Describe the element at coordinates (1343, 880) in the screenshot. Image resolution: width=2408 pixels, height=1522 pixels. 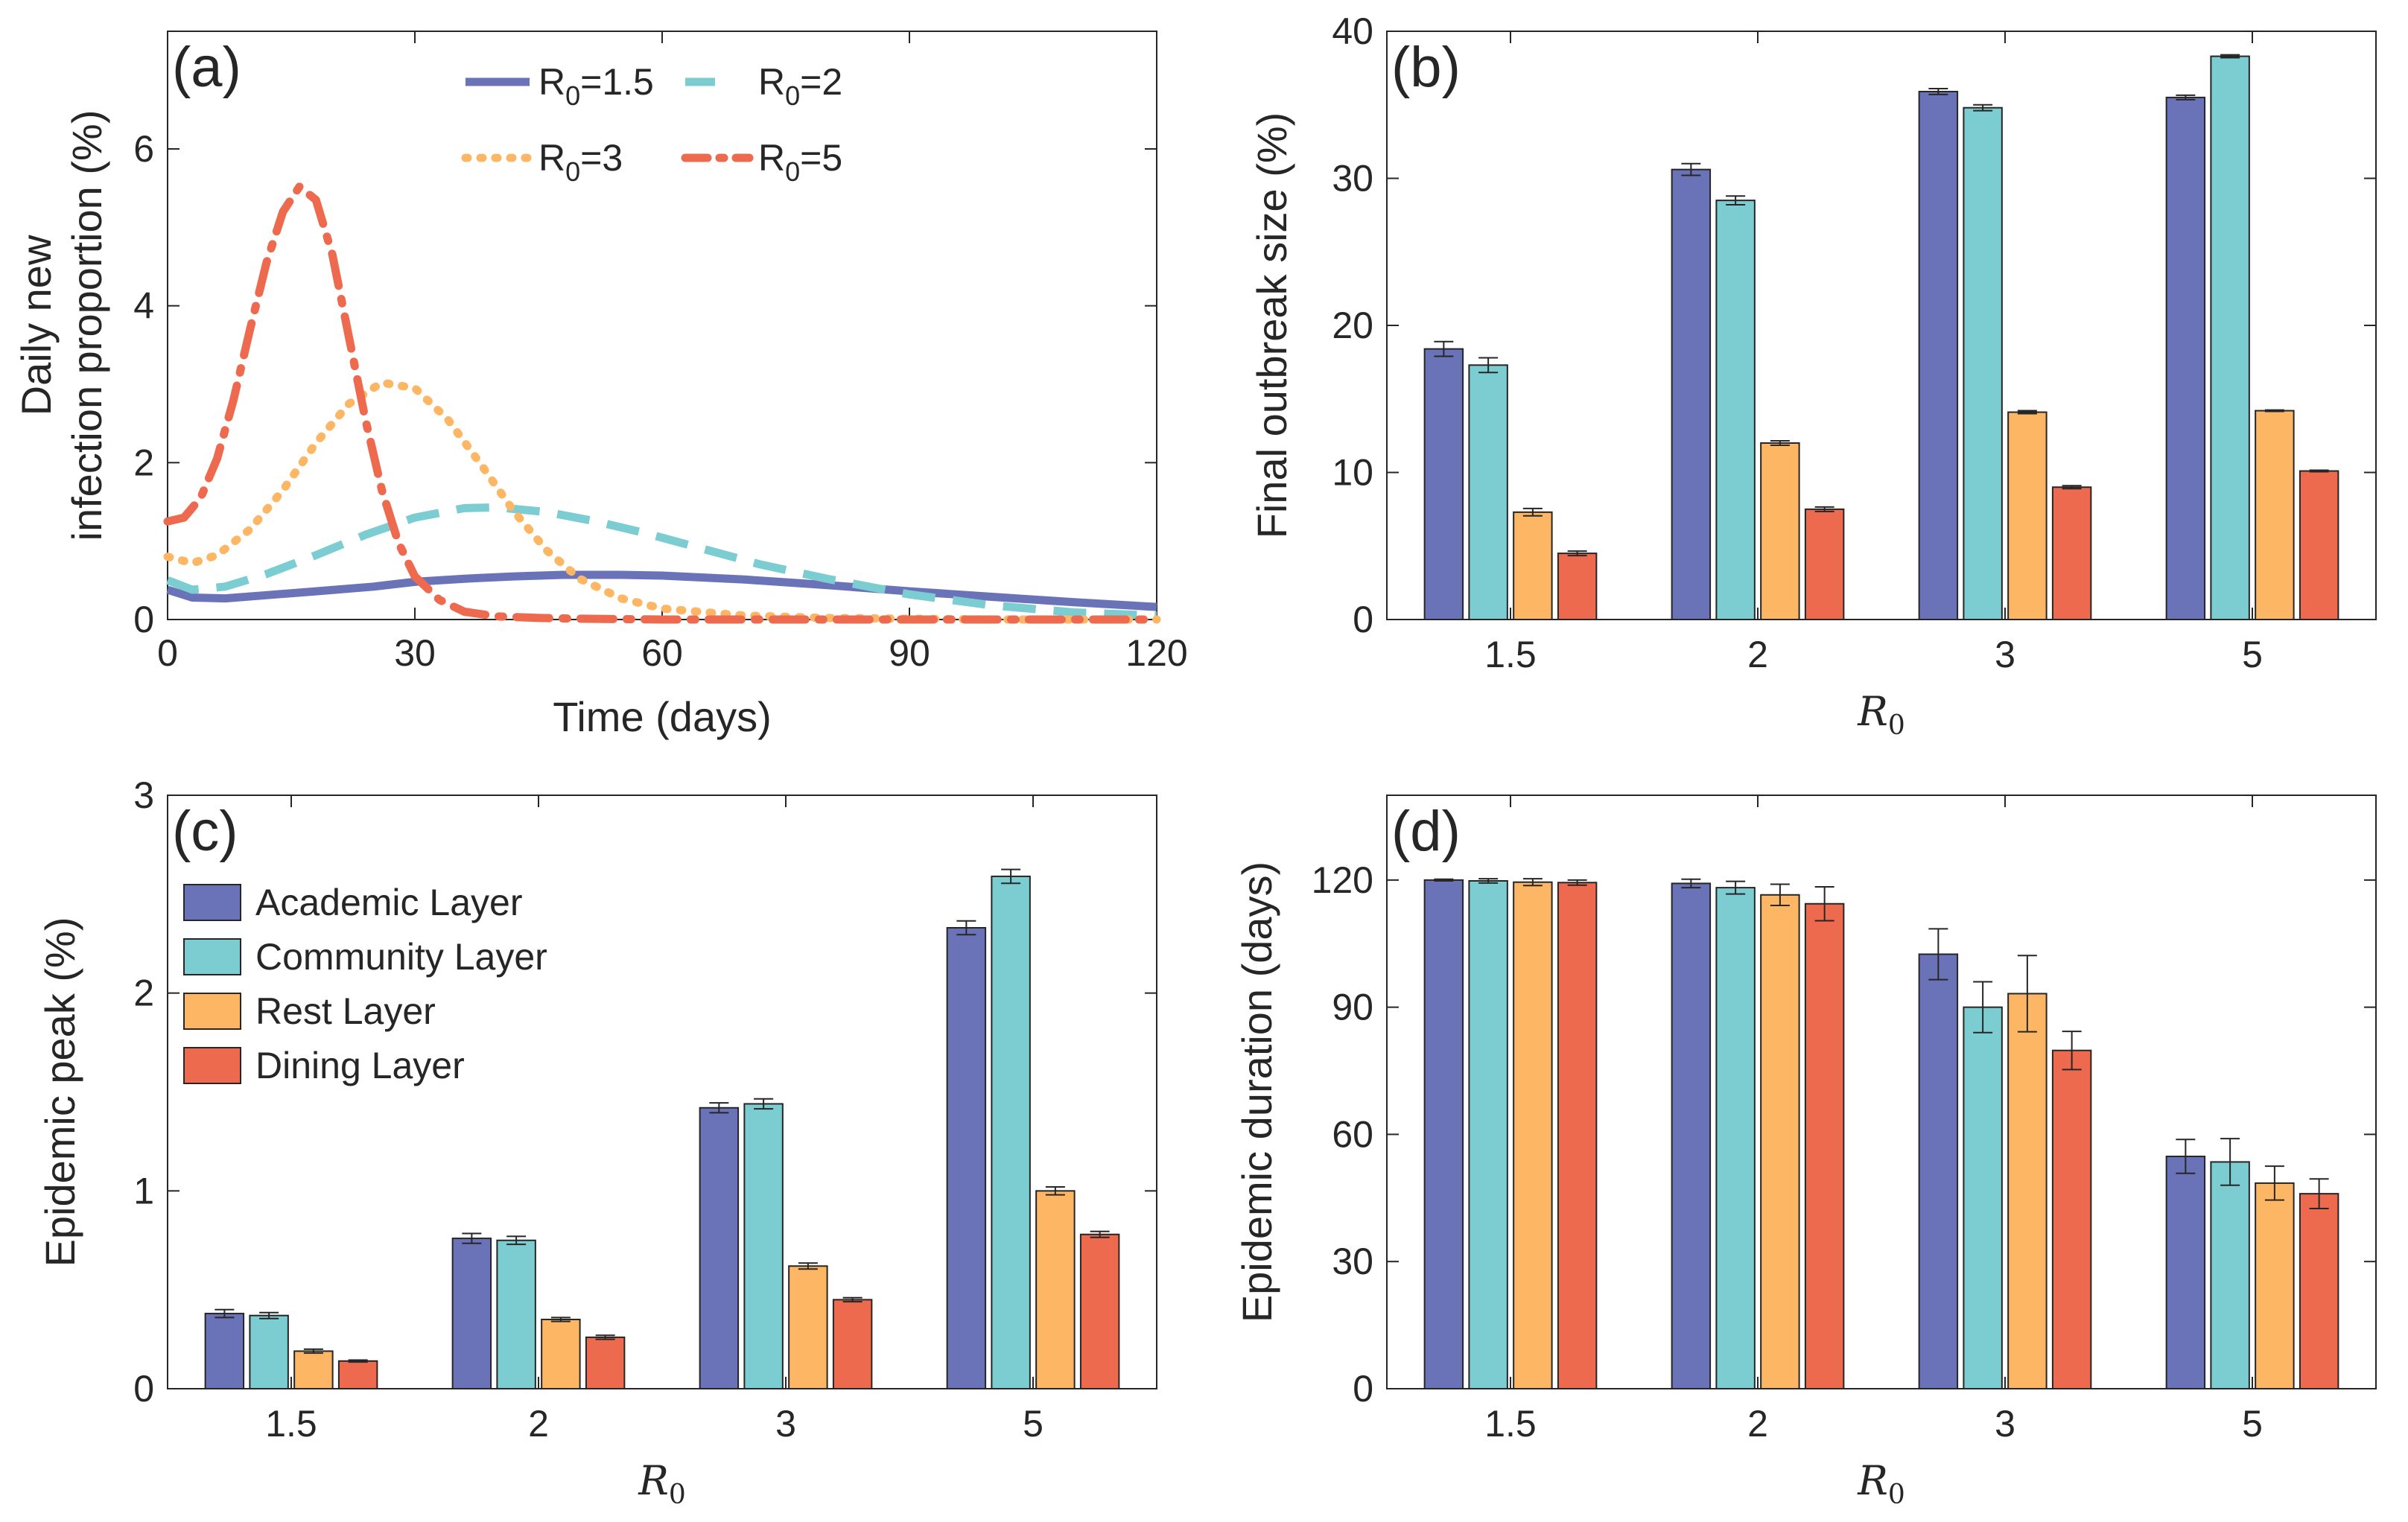
I see `y-tick-label: 120` at that location.